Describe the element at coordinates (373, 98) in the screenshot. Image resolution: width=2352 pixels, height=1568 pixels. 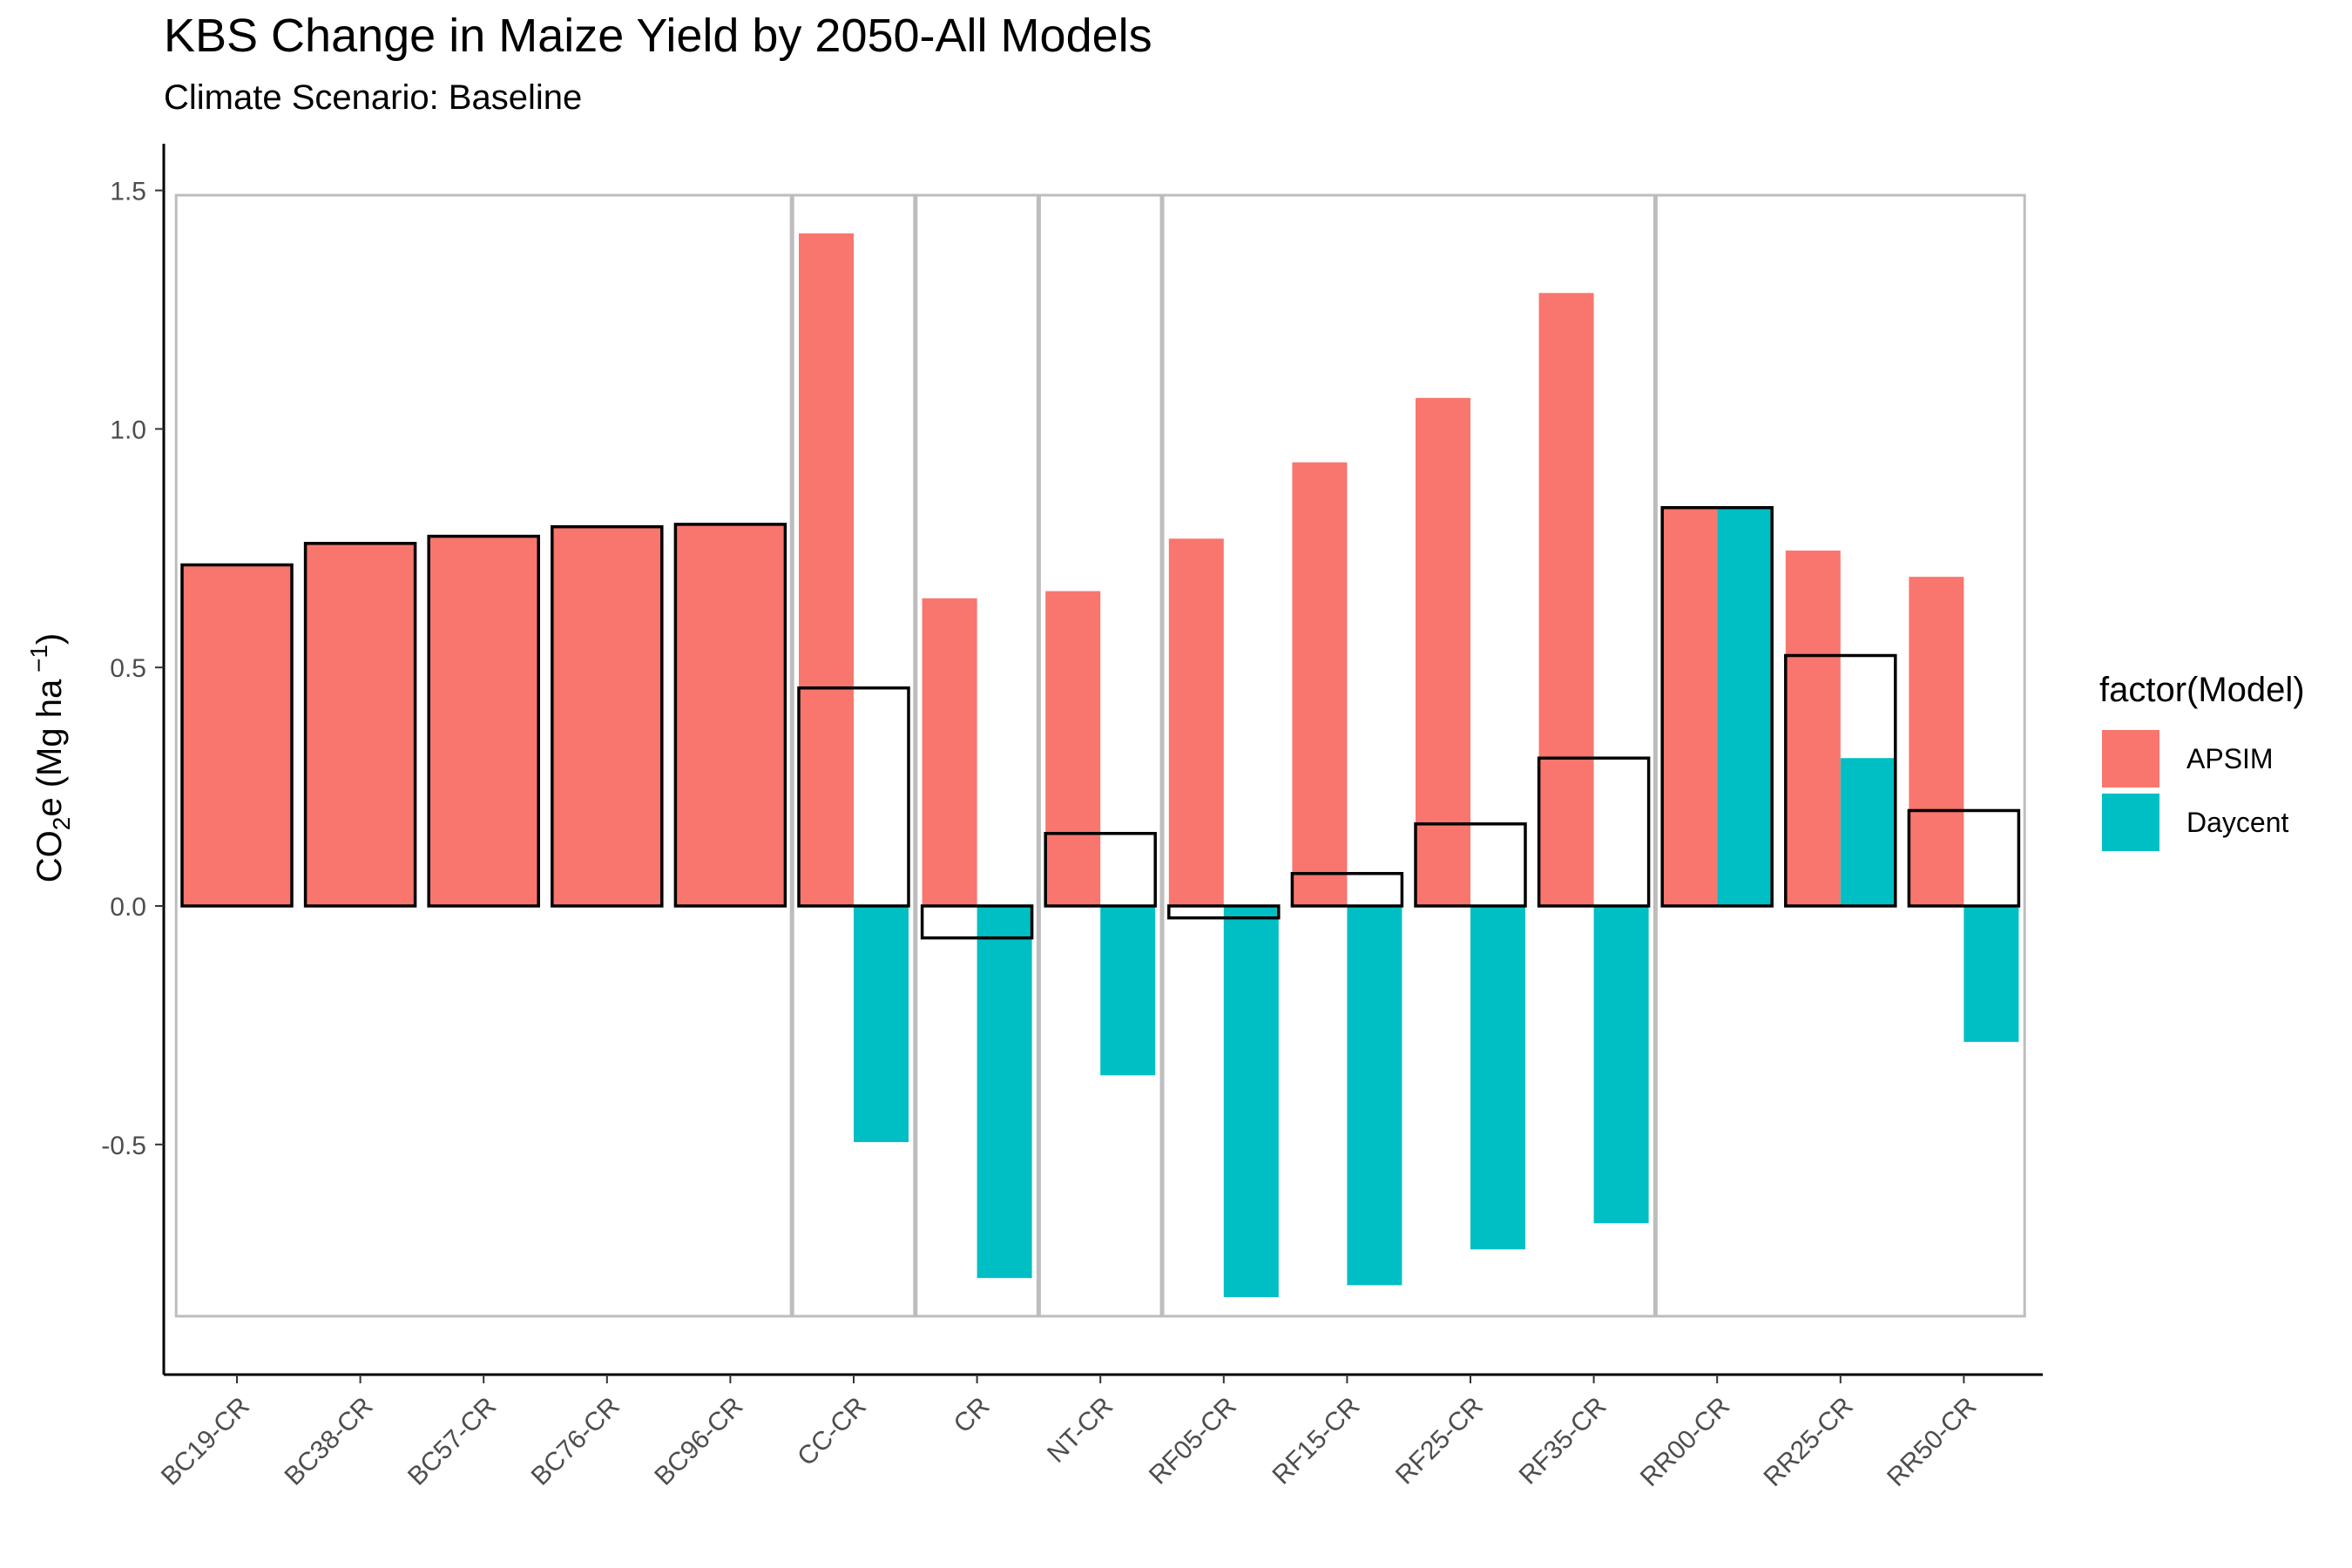
I see `chart-subtitle: Climate Scenario: Baseline` at that location.